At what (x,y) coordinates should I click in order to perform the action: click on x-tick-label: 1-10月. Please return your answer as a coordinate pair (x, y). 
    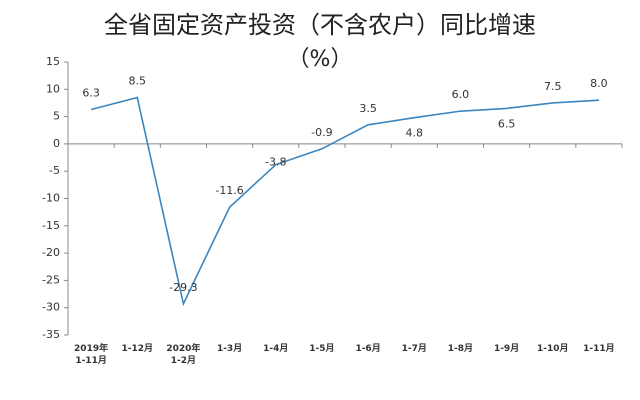
    Looking at the image, I should click on (552, 349).